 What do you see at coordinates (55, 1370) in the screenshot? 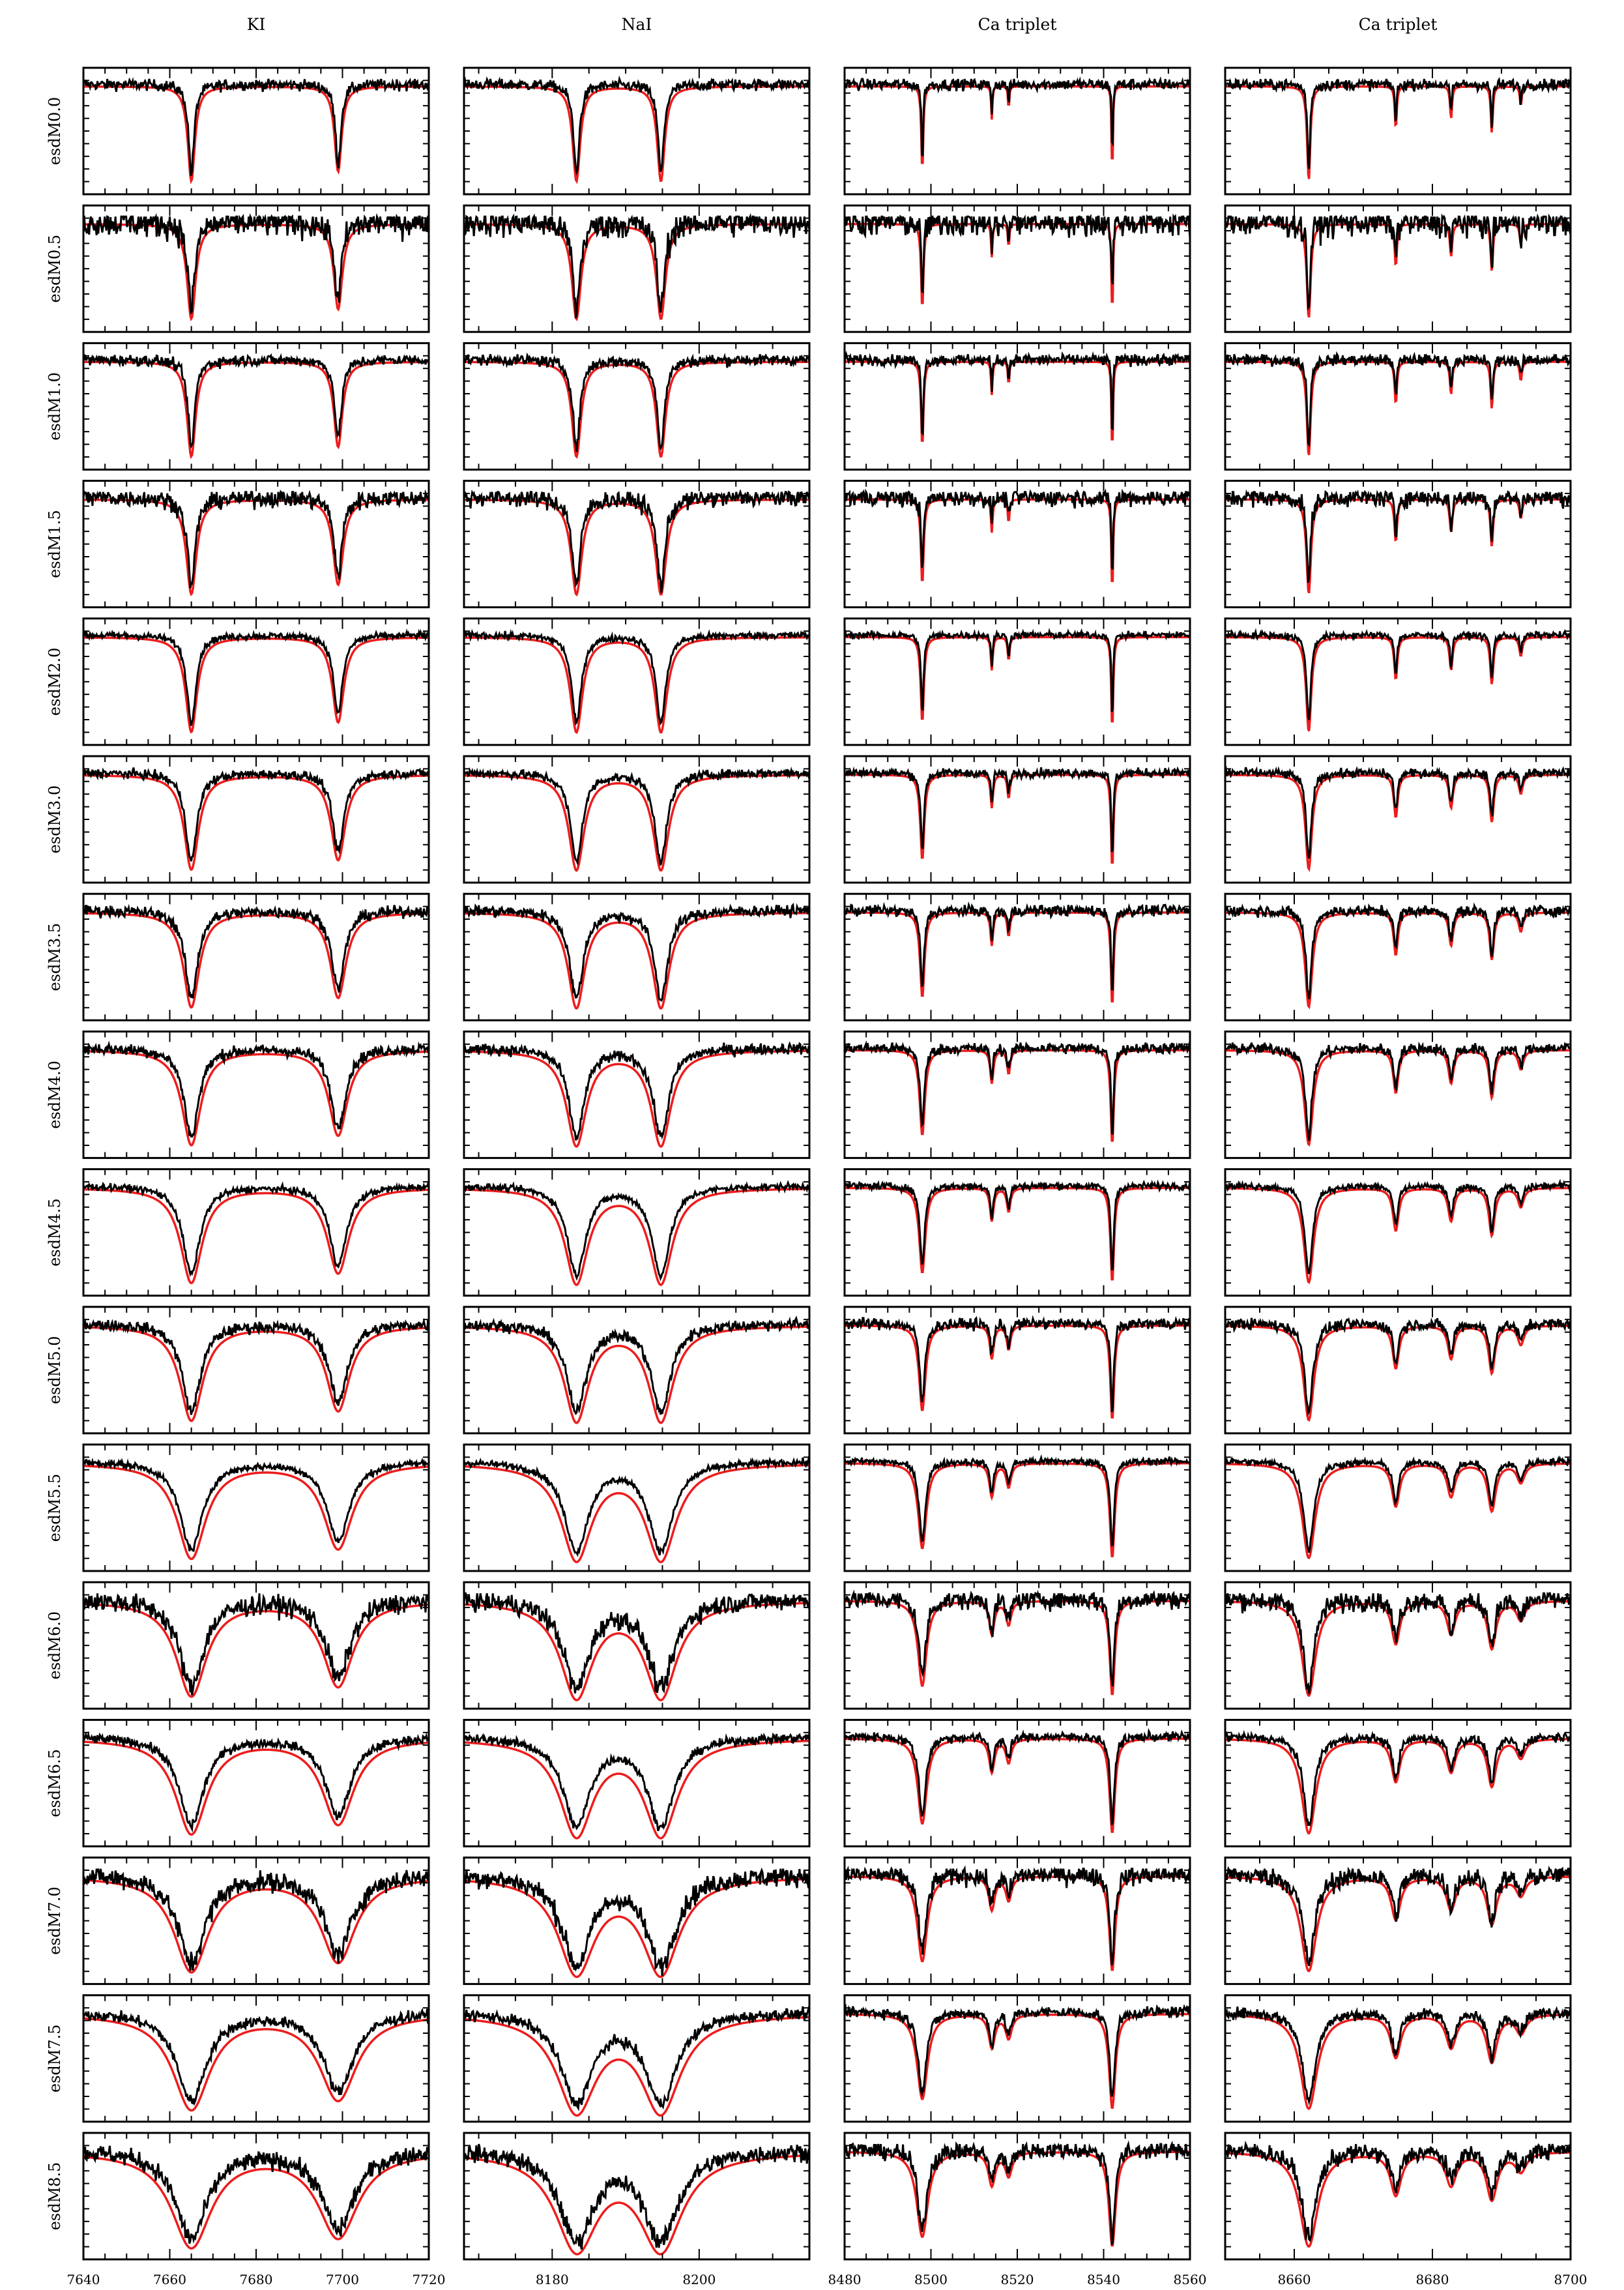
I see `row-label: esdM5.0` at bounding box center [55, 1370].